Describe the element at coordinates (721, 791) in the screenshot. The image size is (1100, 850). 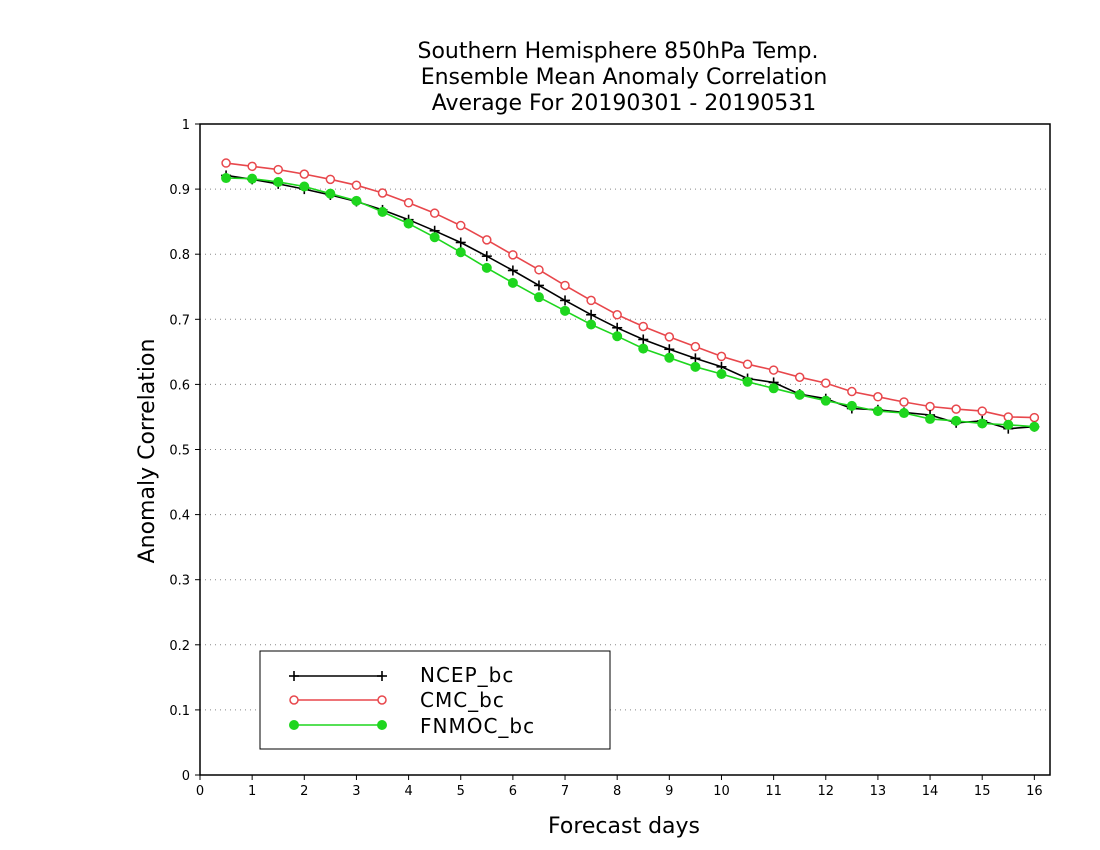
I see `x-tick-label: 10` at that location.